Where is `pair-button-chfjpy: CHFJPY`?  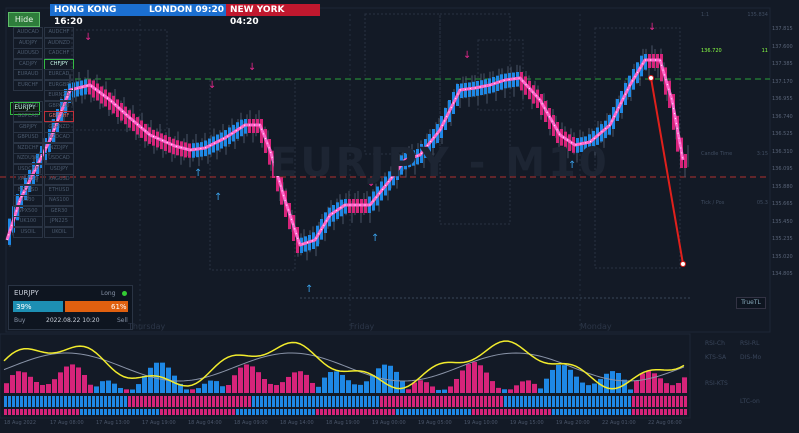 pair-button-chfjpy: CHFJPY is located at coordinates (59, 64).